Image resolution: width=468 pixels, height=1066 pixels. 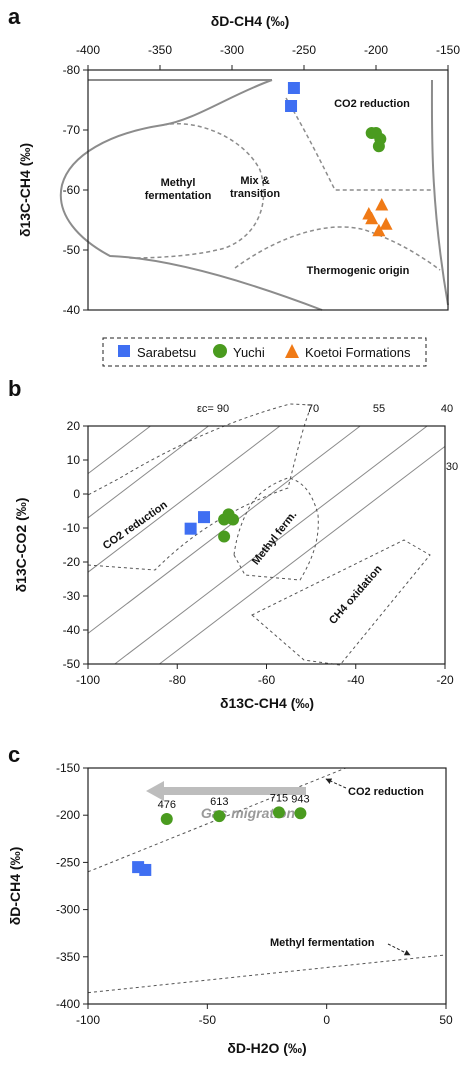 What do you see at coordinates (124, 351) in the screenshot?
I see `legend-marker-sarabetsu` at bounding box center [124, 351].